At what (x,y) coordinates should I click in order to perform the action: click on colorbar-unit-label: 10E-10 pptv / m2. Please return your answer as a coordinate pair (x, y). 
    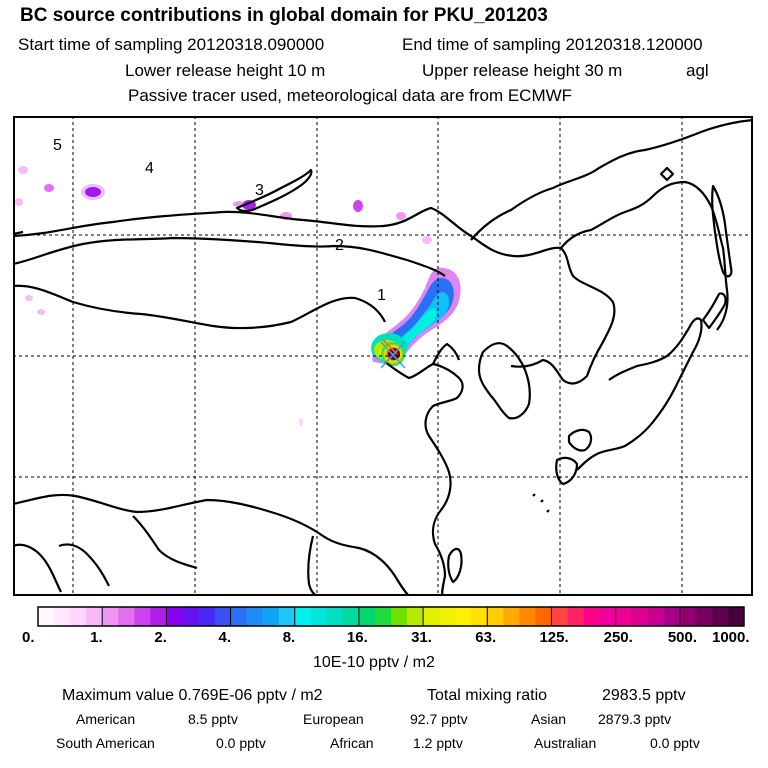
    Looking at the image, I should click on (374, 662).